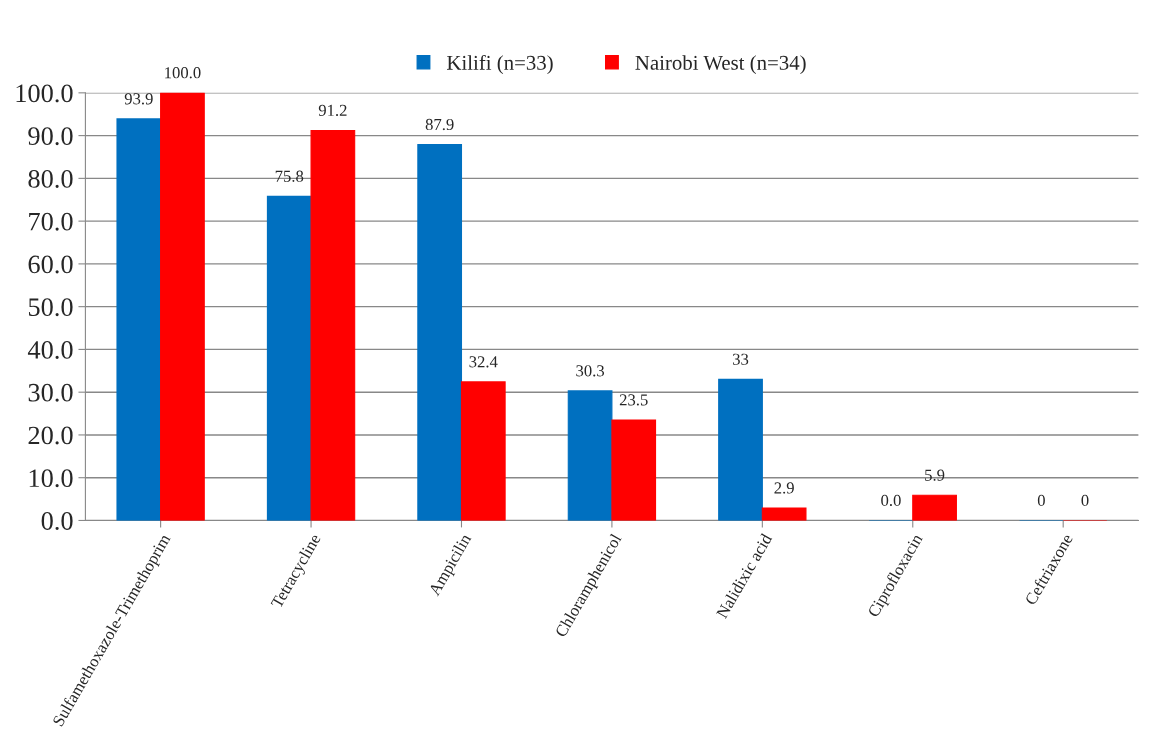 The height and width of the screenshot is (731, 1170). Describe the element at coordinates (50, 435) in the screenshot. I see `y-tick-label: 20.0` at that location.